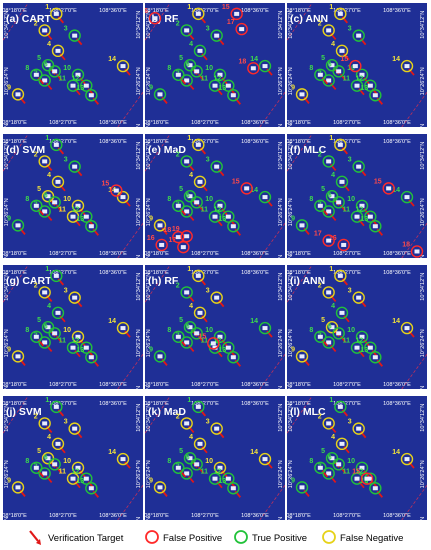 Image resolution: width=431 pixels, height=550 pixels. I want to click on verification-target-11: 11, so click(354, 479).